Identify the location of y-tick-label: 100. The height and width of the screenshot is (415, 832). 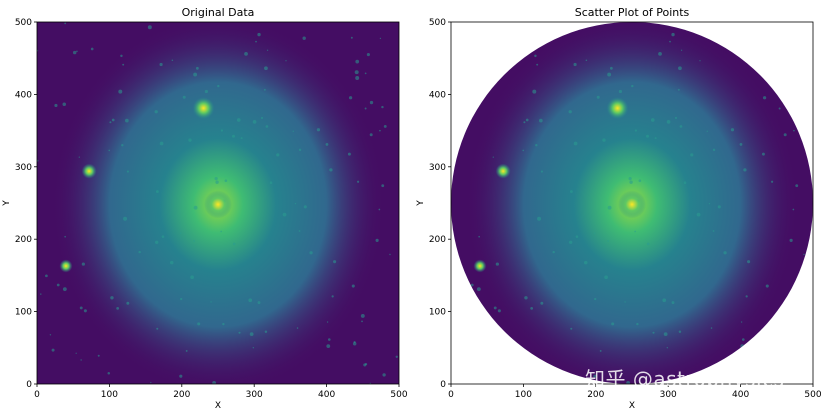
(437, 313).